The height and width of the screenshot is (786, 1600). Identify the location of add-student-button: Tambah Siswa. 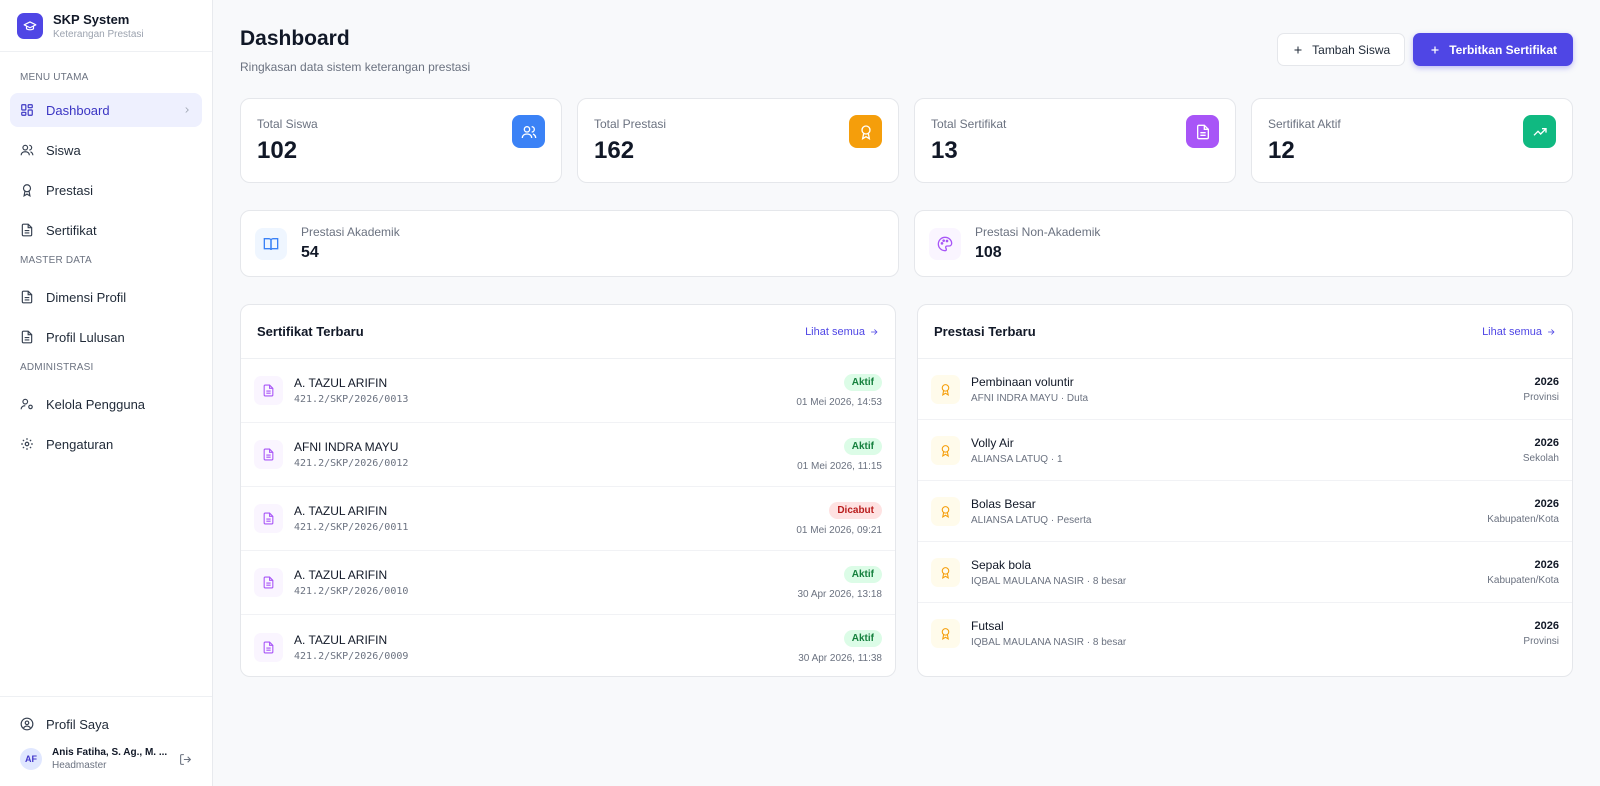
(1341, 49).